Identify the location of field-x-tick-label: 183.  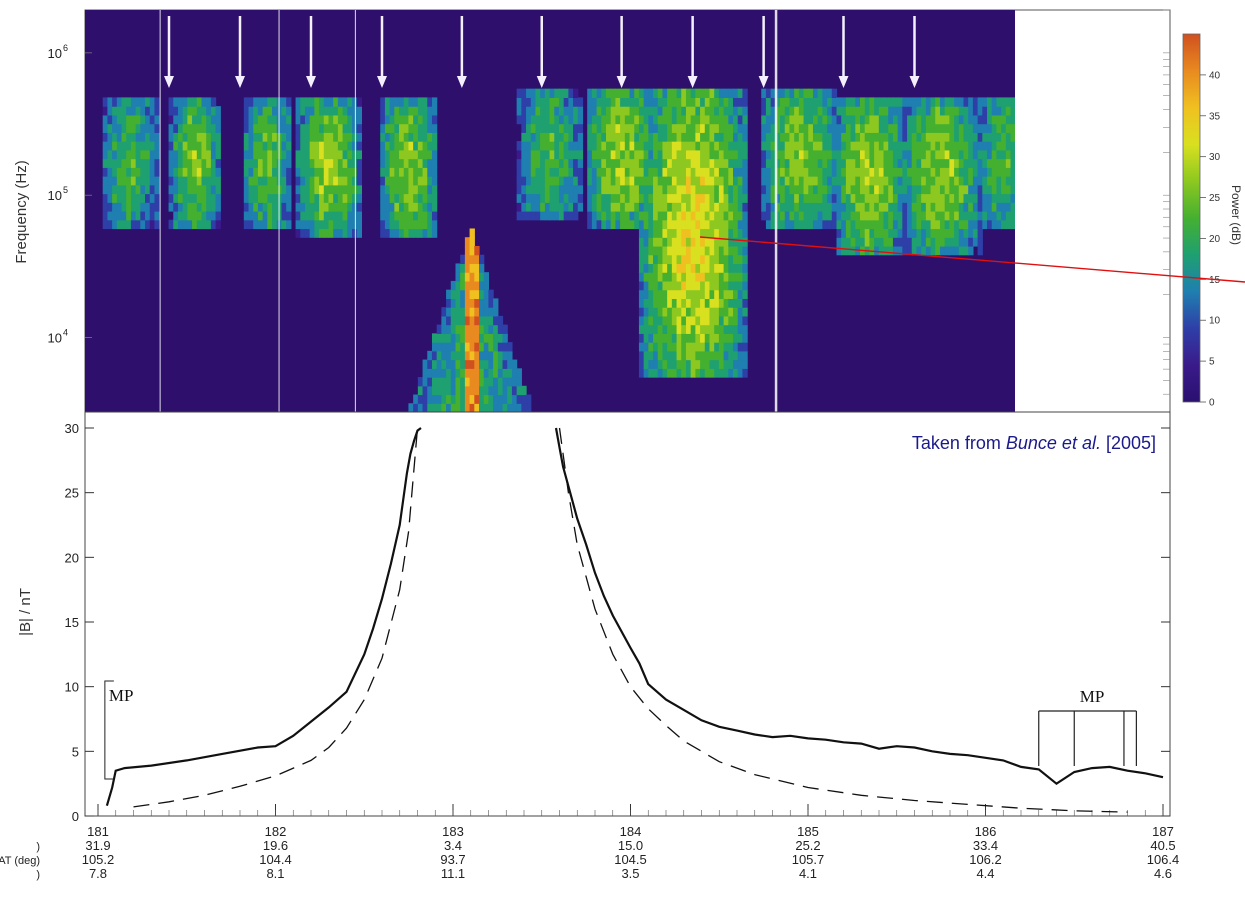
(453, 831).